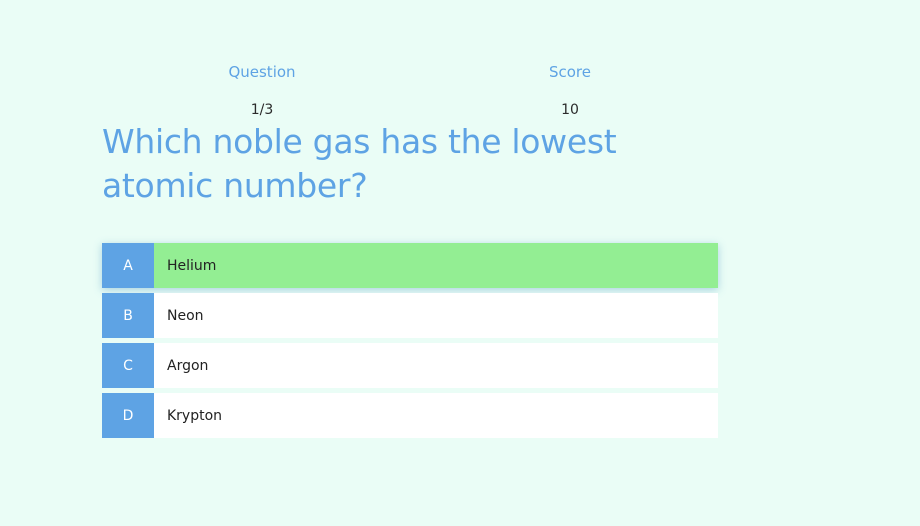  I want to click on question-value: 1/3, so click(262, 110).